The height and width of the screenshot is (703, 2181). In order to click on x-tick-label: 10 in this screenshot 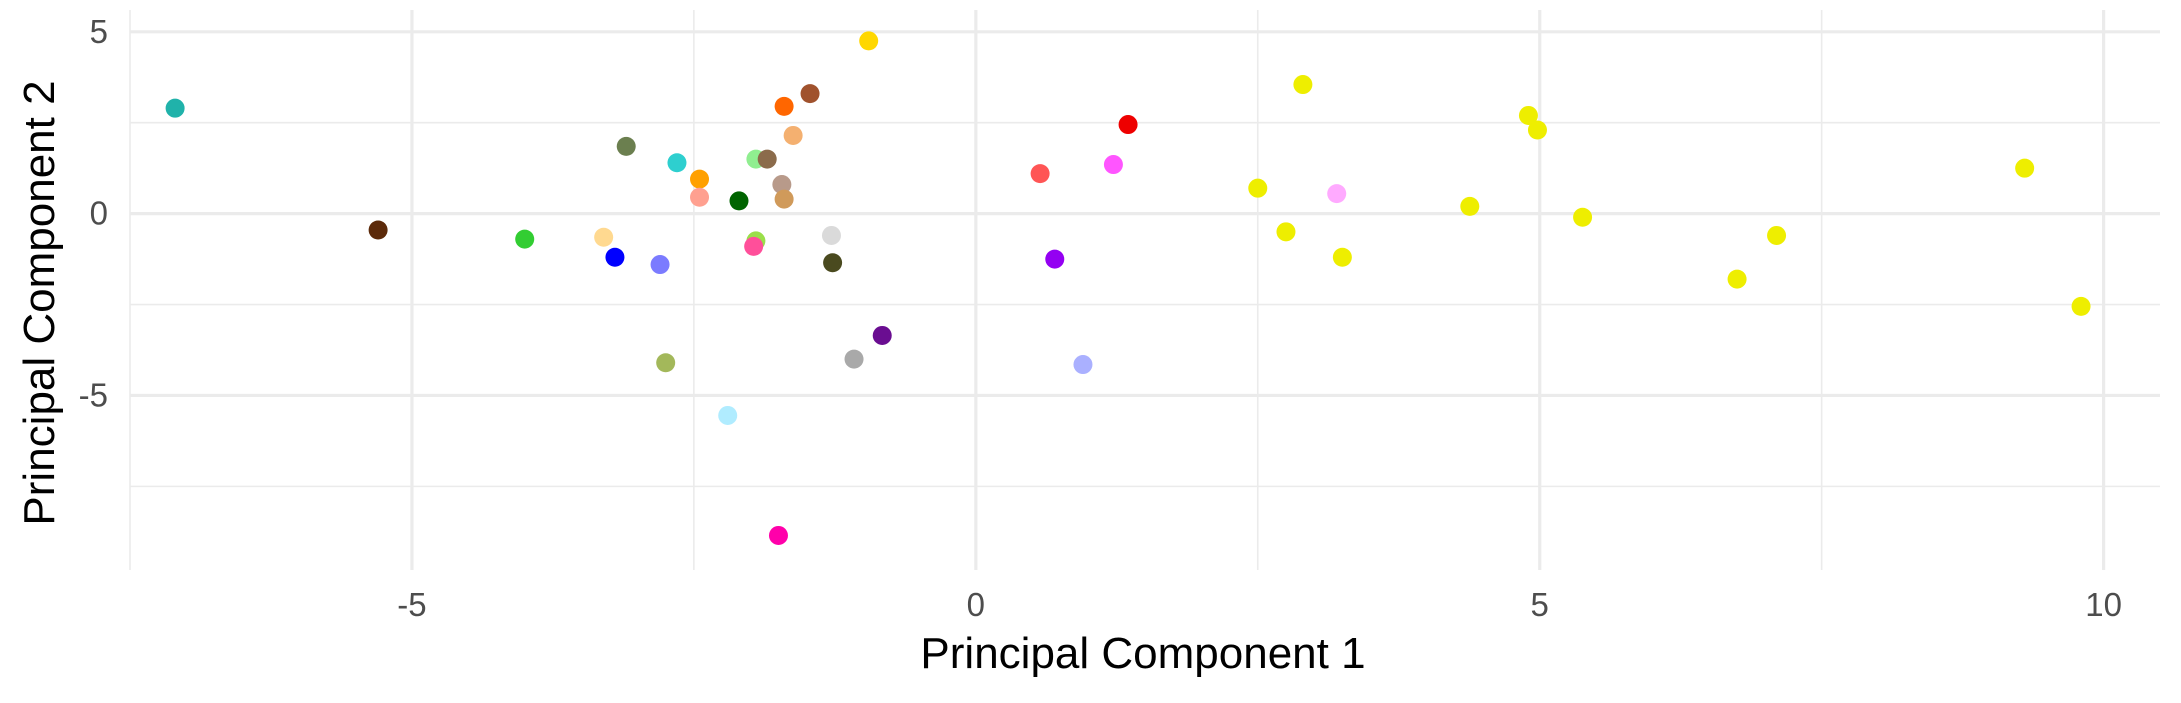, I will do `click(2103, 604)`.